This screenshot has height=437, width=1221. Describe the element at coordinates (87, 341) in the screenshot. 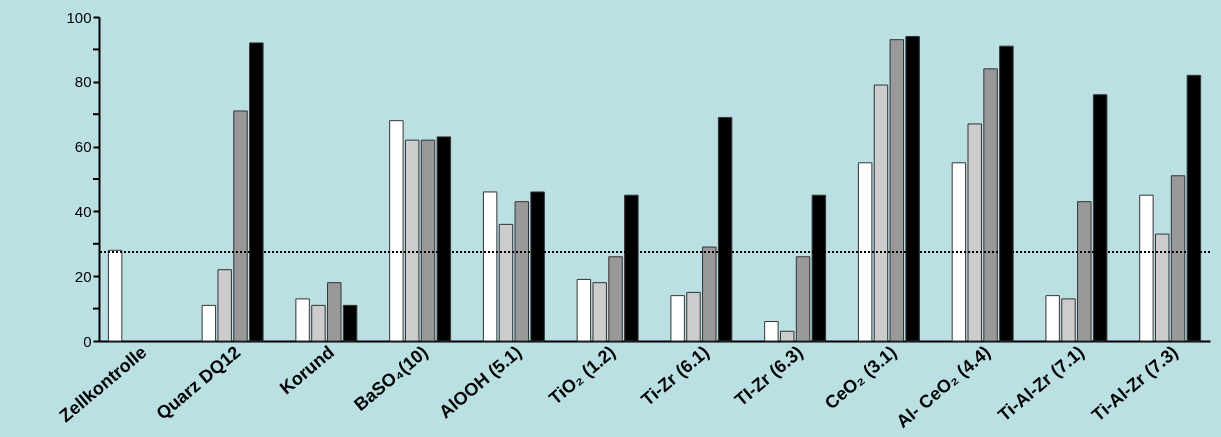

I see `y-tick-label: 0` at that location.